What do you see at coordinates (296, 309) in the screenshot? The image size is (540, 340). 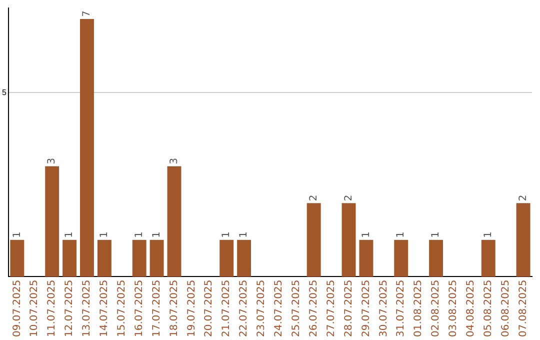 I see `x-tick-label: 25.07.2025` at bounding box center [296, 309].